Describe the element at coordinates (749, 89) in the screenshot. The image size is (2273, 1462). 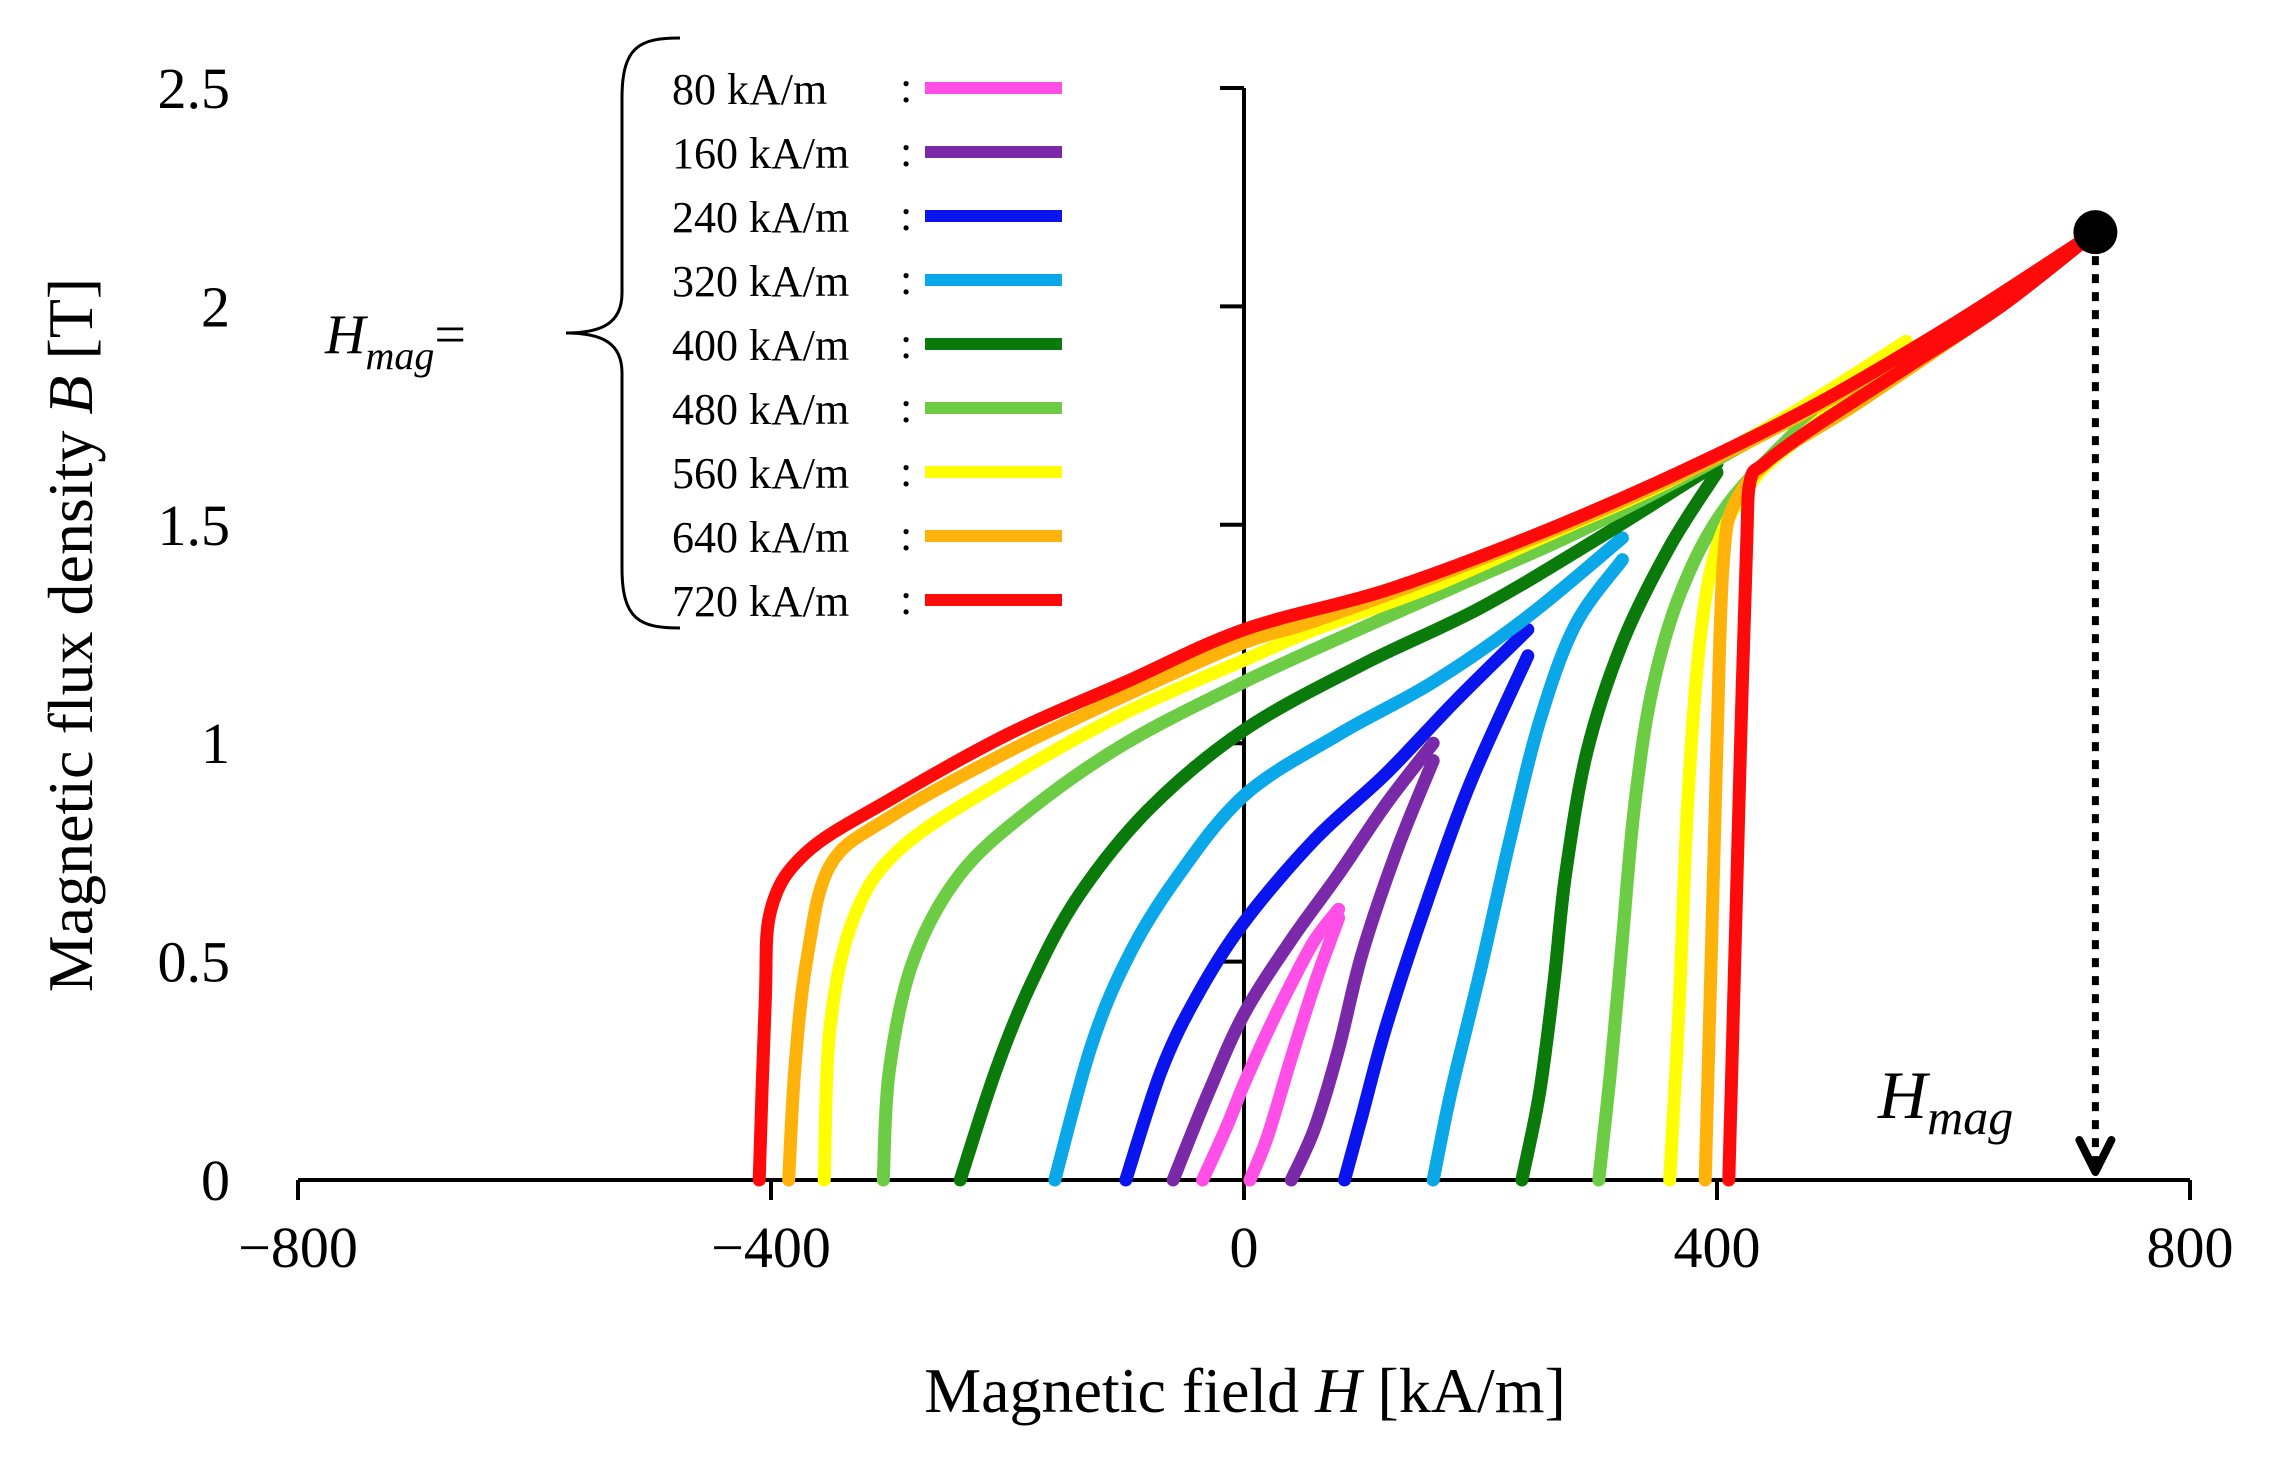
I see `legend-label: 80 kA/m` at that location.